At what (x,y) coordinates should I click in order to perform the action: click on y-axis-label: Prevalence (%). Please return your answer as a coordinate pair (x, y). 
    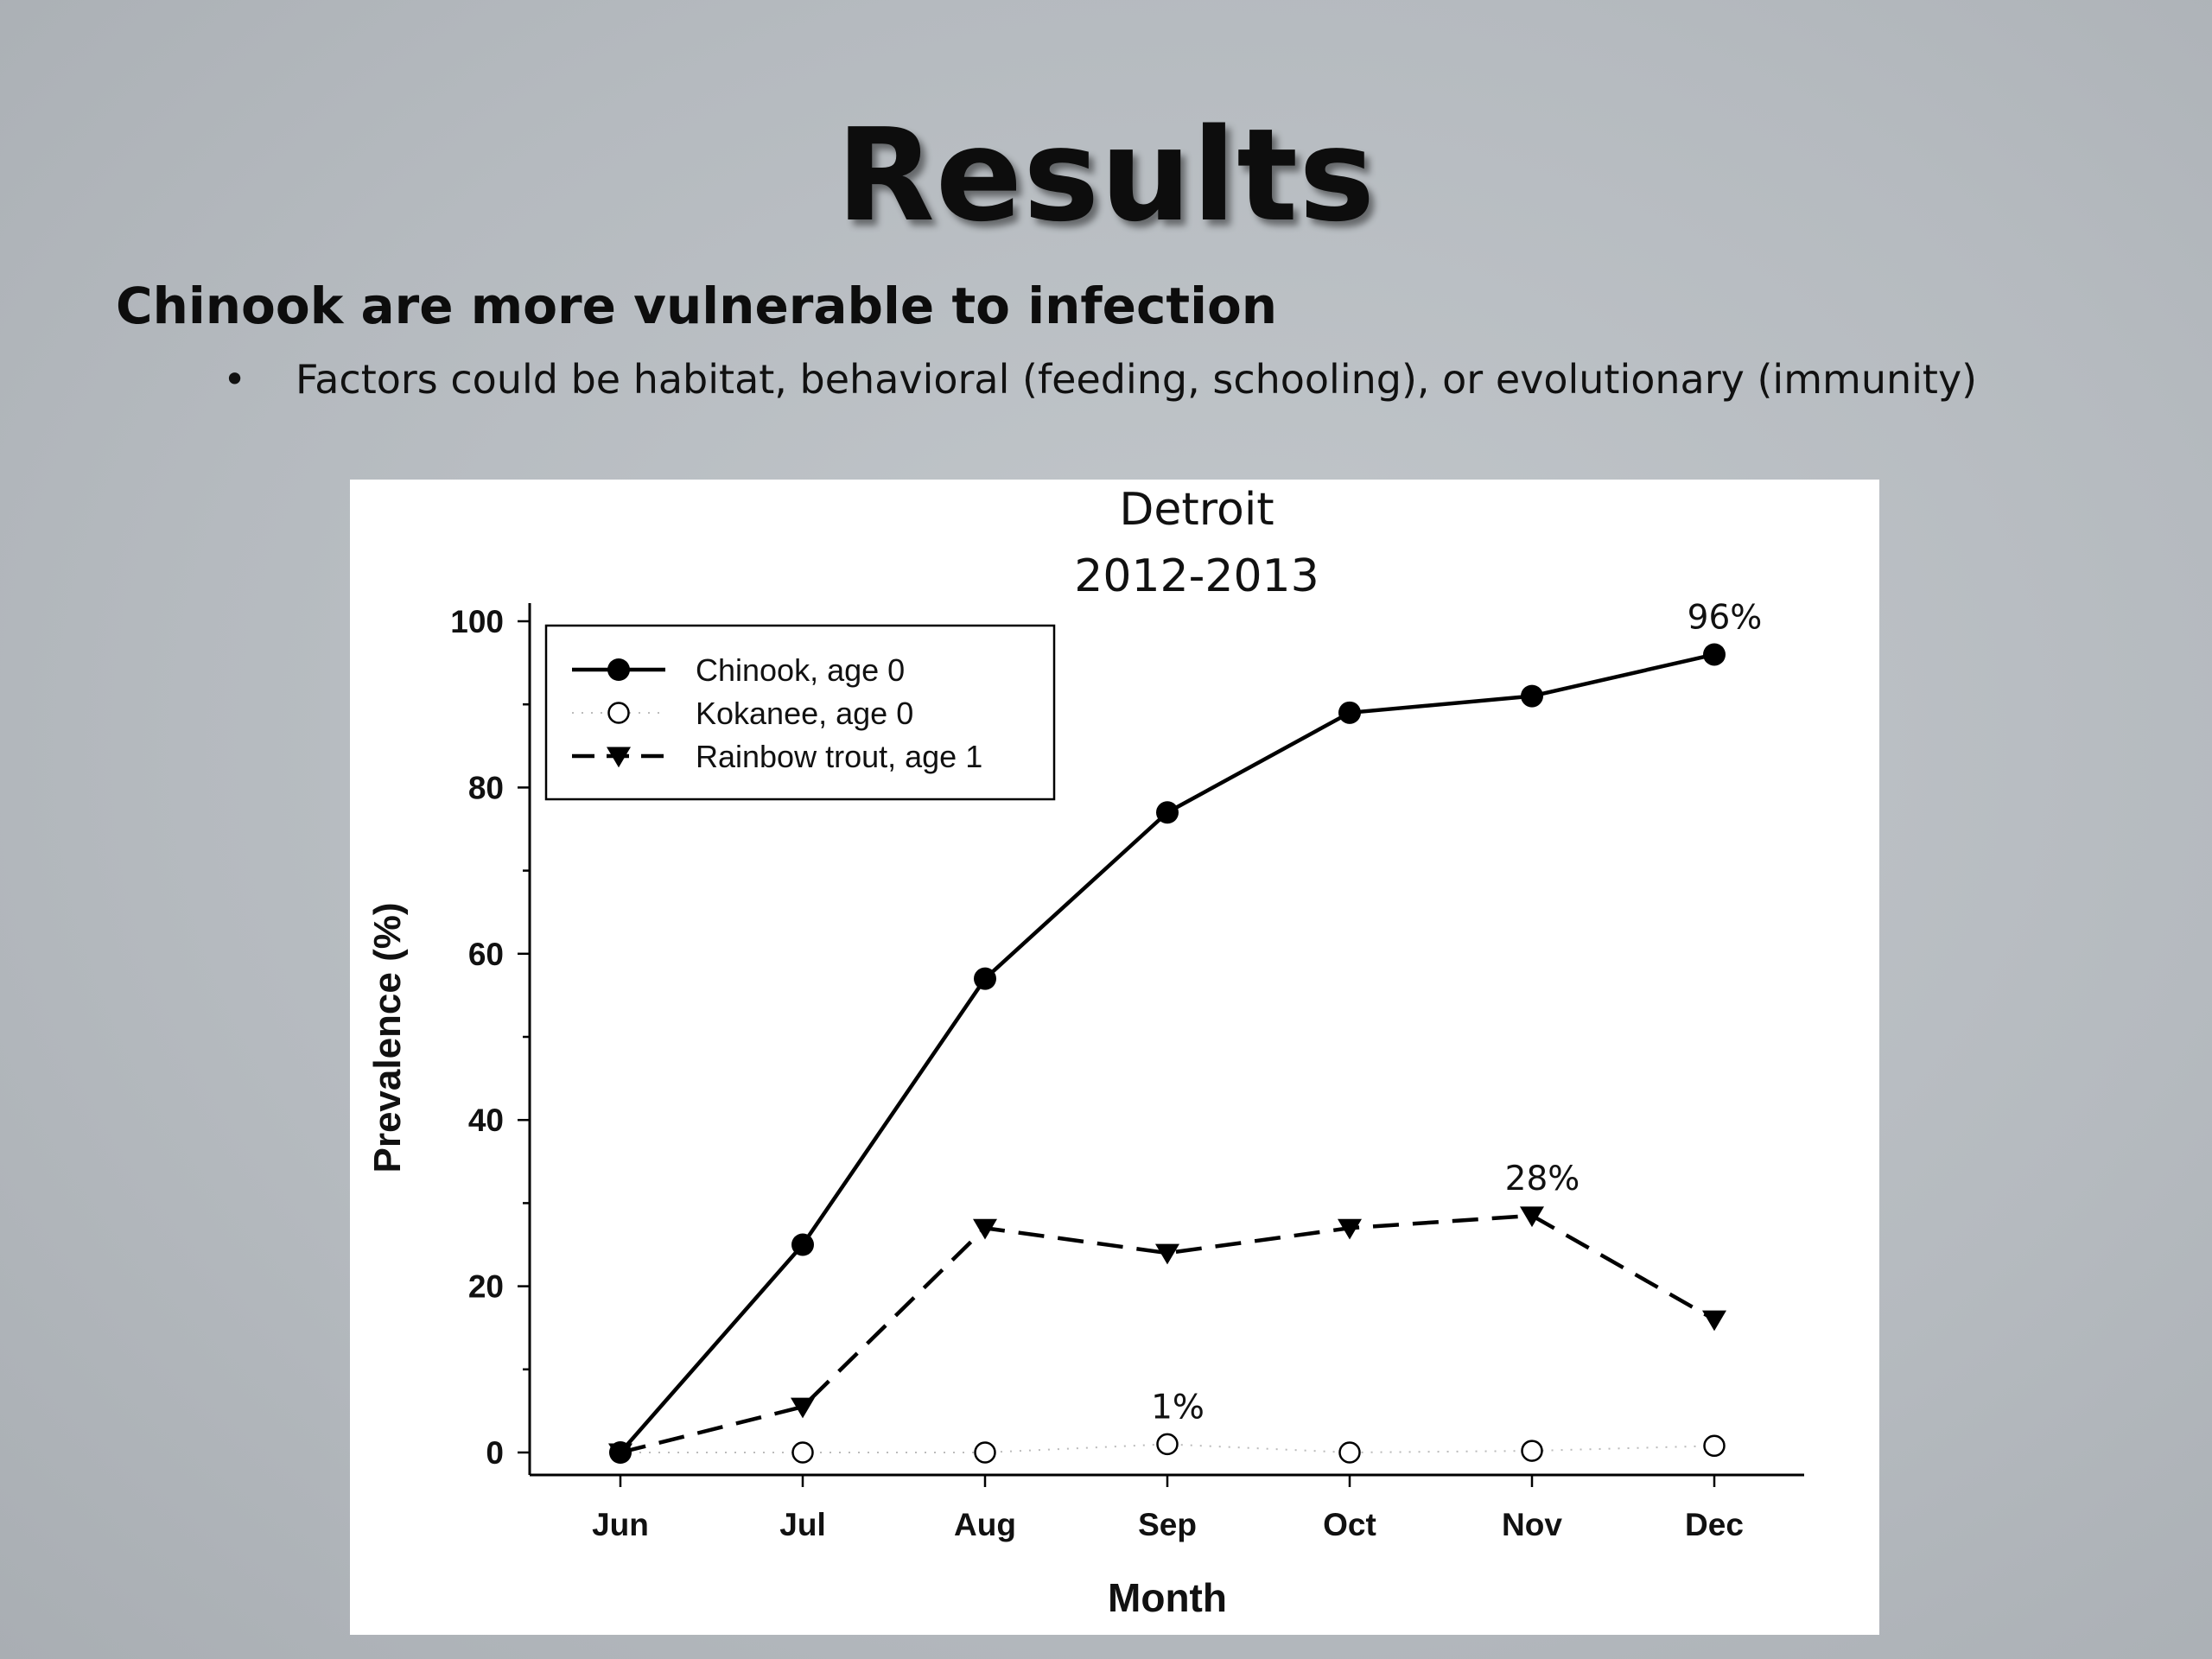
    Looking at the image, I should click on (387, 1037).